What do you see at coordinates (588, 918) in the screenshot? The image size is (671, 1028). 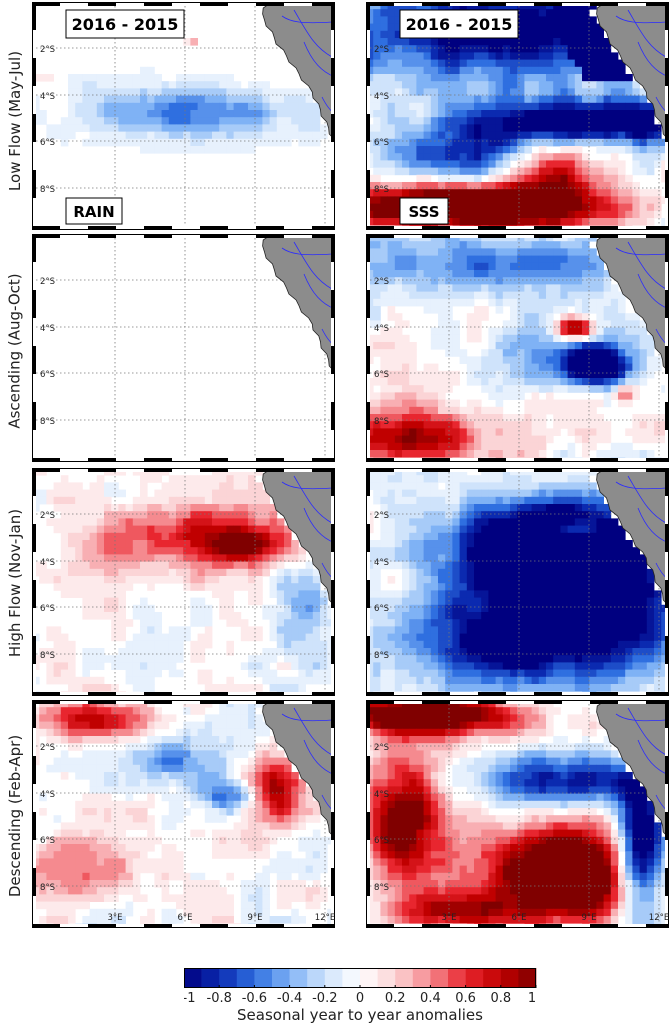 I see `lon-tick-label: 9°E` at bounding box center [588, 918].